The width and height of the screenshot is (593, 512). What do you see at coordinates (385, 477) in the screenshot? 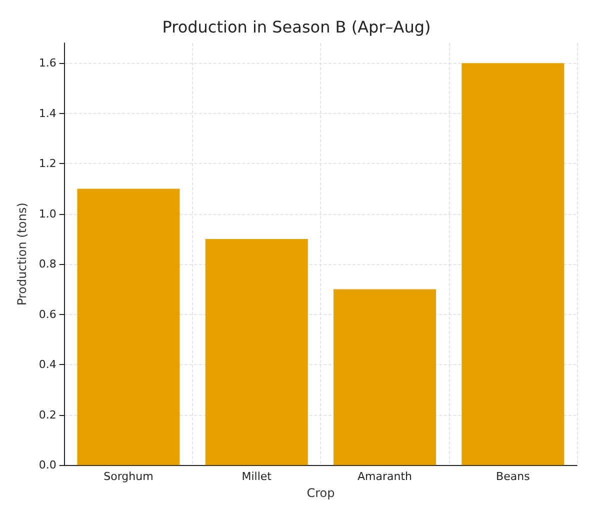
I see `x-tick-label: Amaranth` at bounding box center [385, 477].